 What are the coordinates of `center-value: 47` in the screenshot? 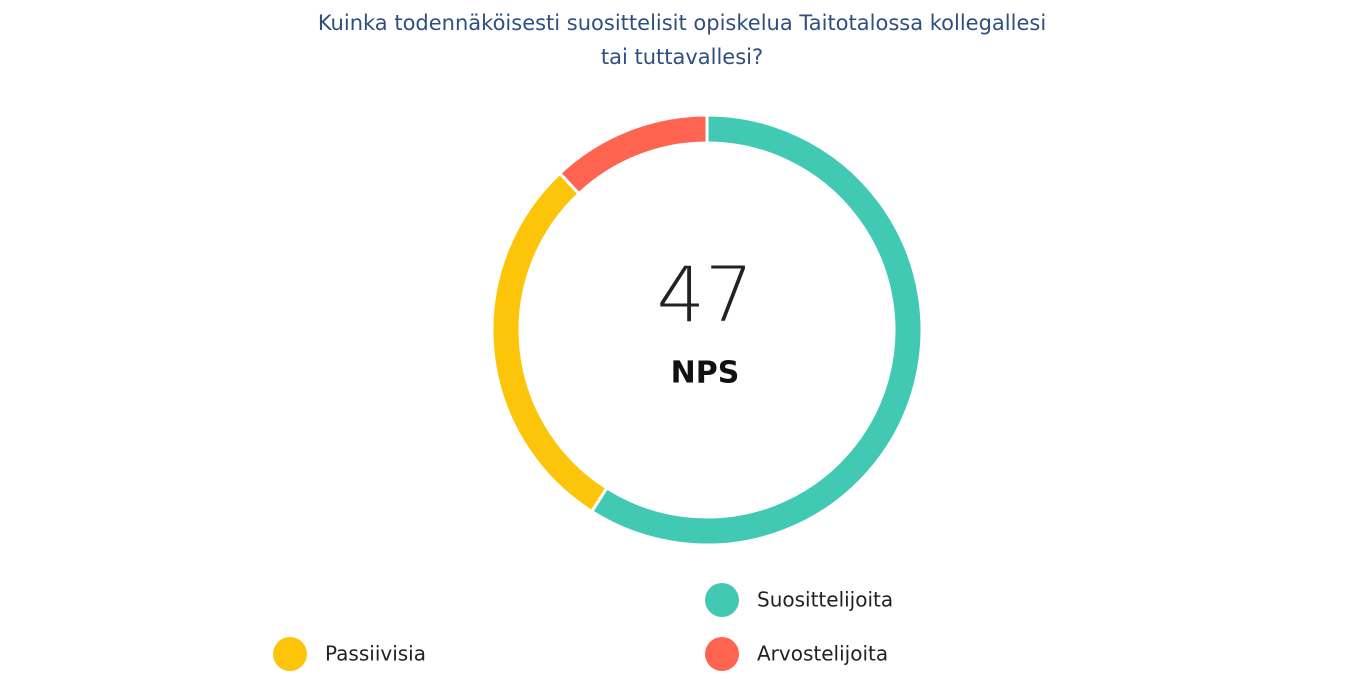 It's located at (705, 294).